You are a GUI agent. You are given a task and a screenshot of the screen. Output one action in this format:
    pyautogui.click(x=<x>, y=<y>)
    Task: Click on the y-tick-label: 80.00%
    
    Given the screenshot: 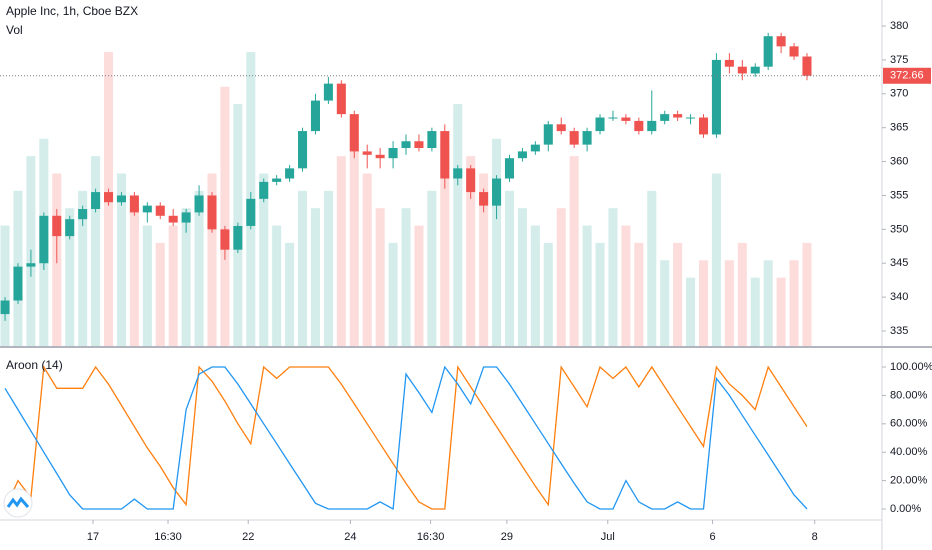 What is the action you would take?
    pyautogui.click(x=909, y=395)
    